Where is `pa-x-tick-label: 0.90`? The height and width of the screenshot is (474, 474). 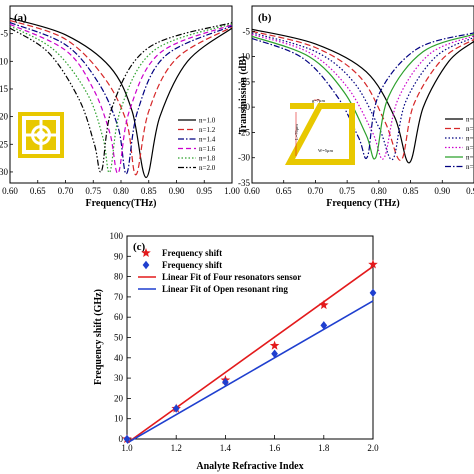
pa-x-tick-label: 0.90 is located at coordinates (177, 191).